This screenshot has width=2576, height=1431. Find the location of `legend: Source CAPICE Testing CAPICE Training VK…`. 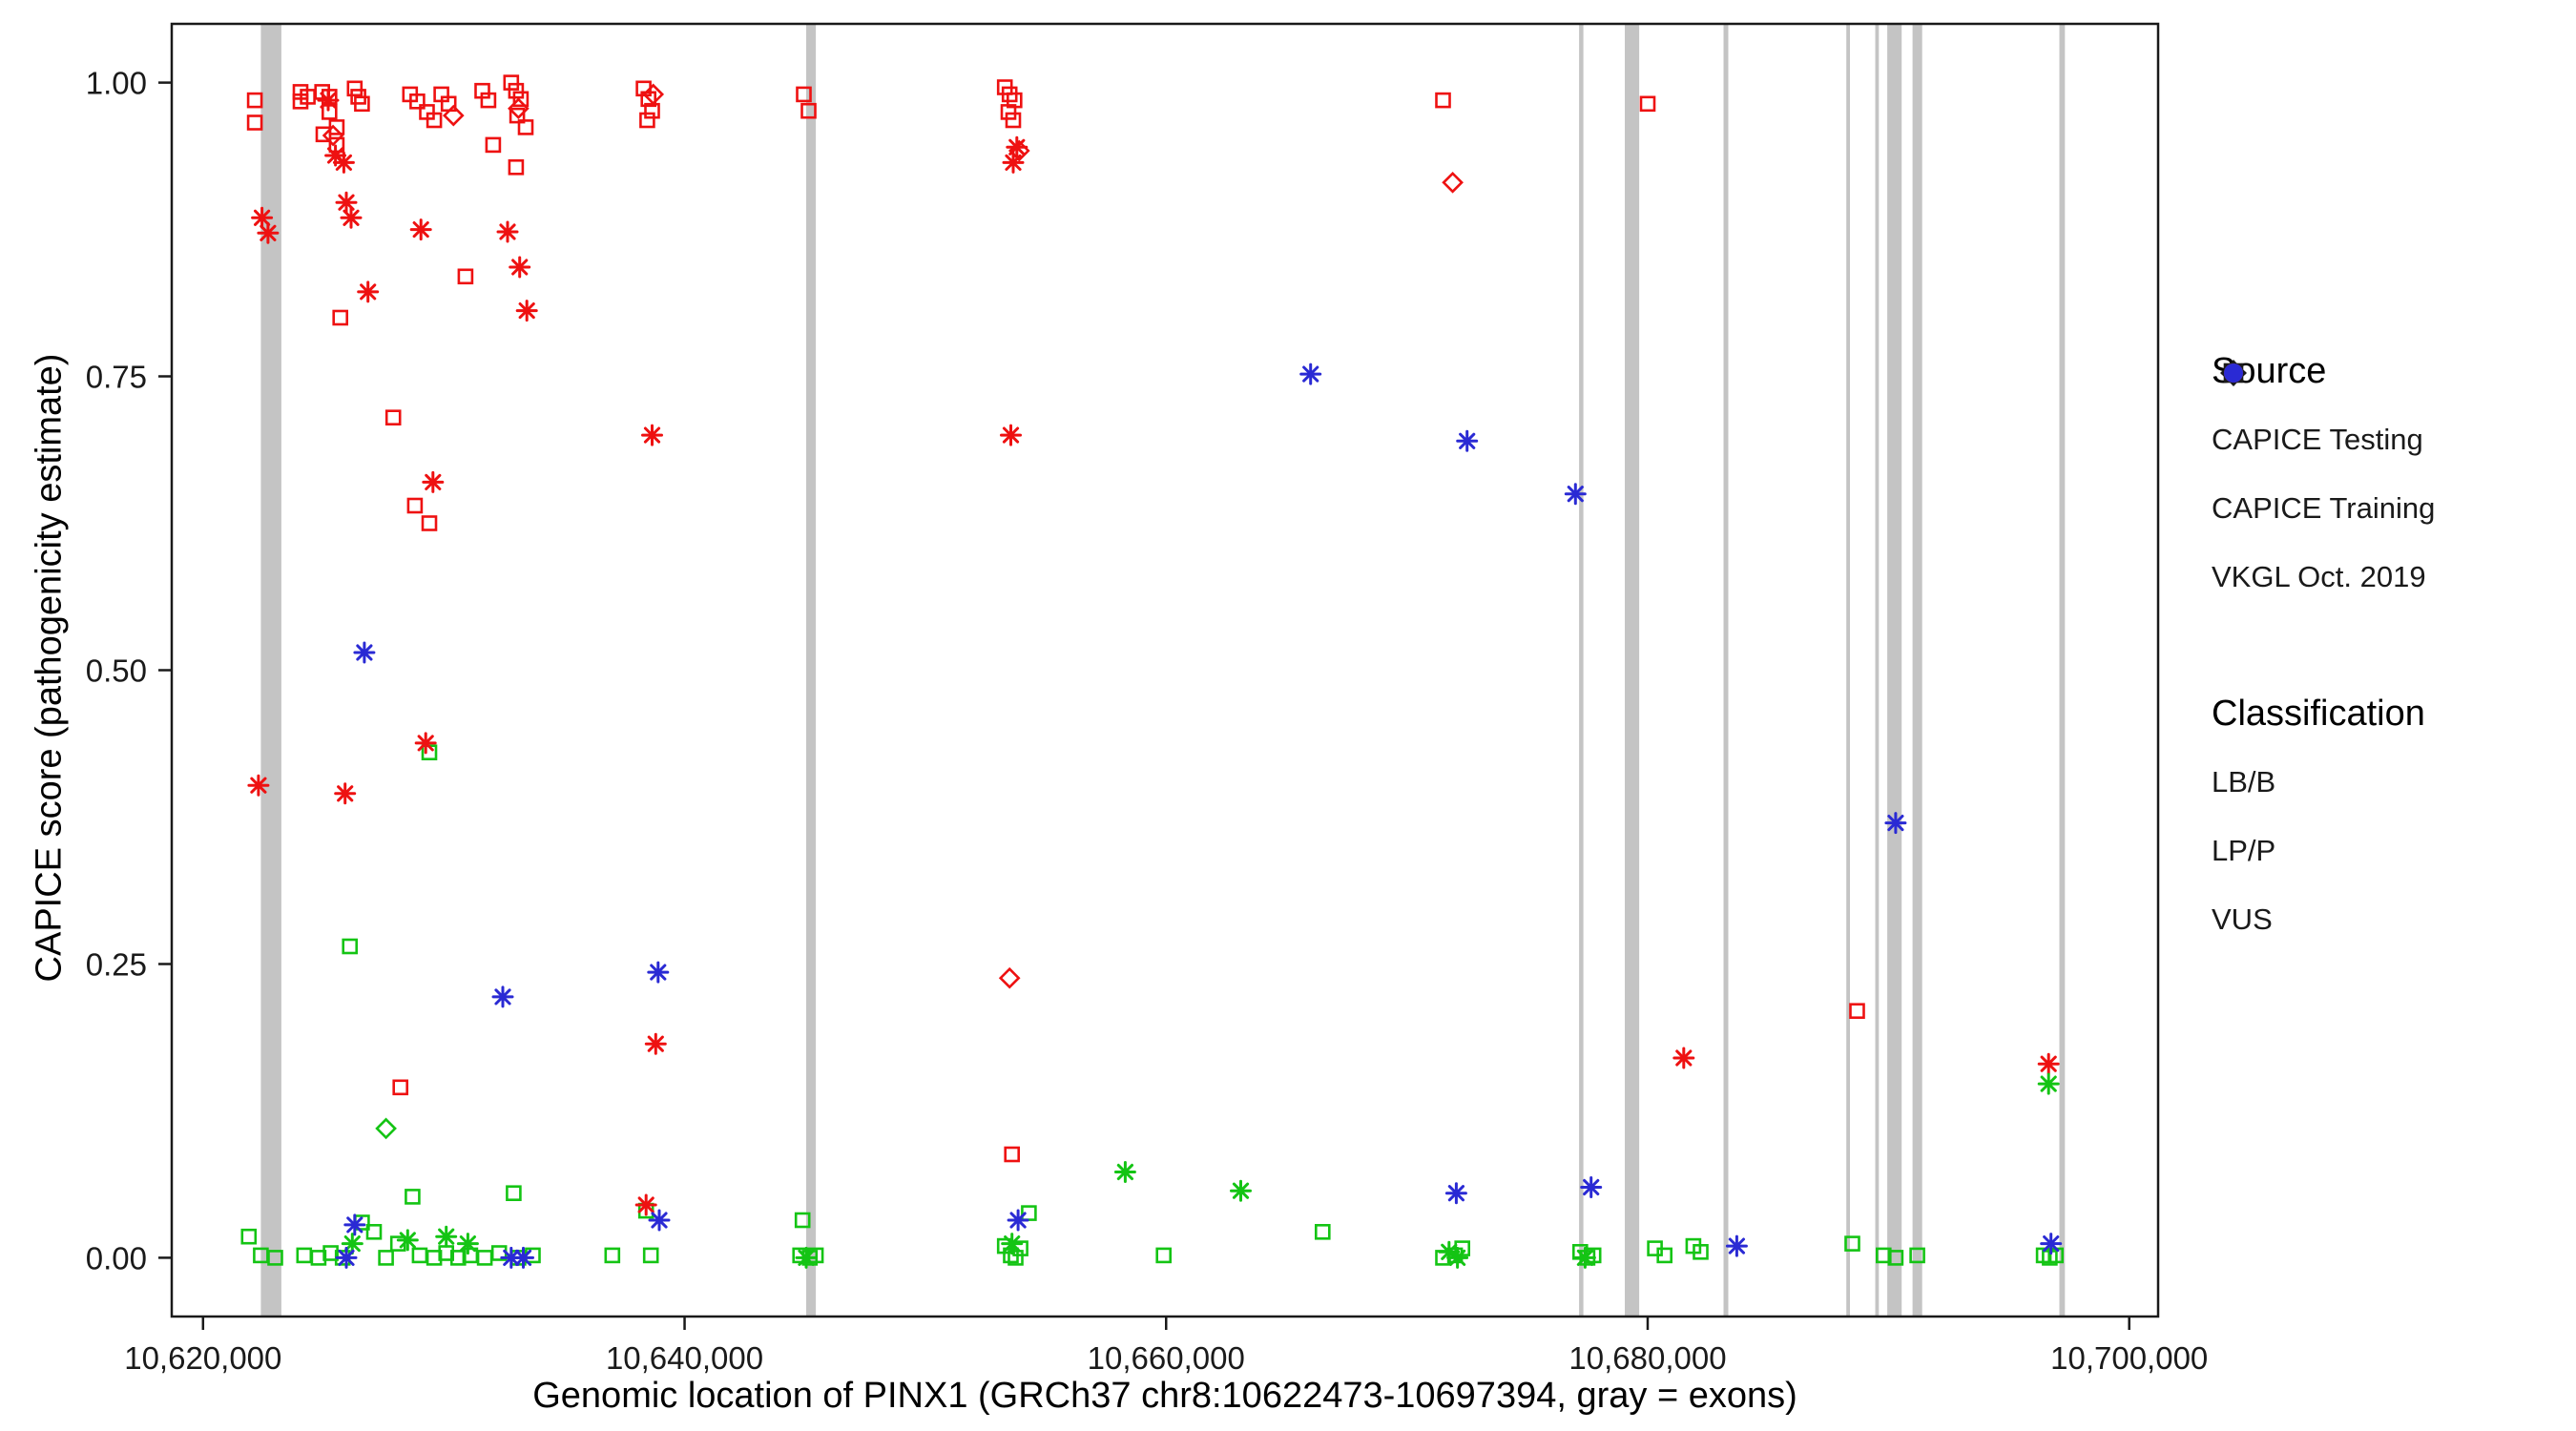

legend: Source CAPICE Testing CAPICE Training VK… is located at coordinates (2389, 652).